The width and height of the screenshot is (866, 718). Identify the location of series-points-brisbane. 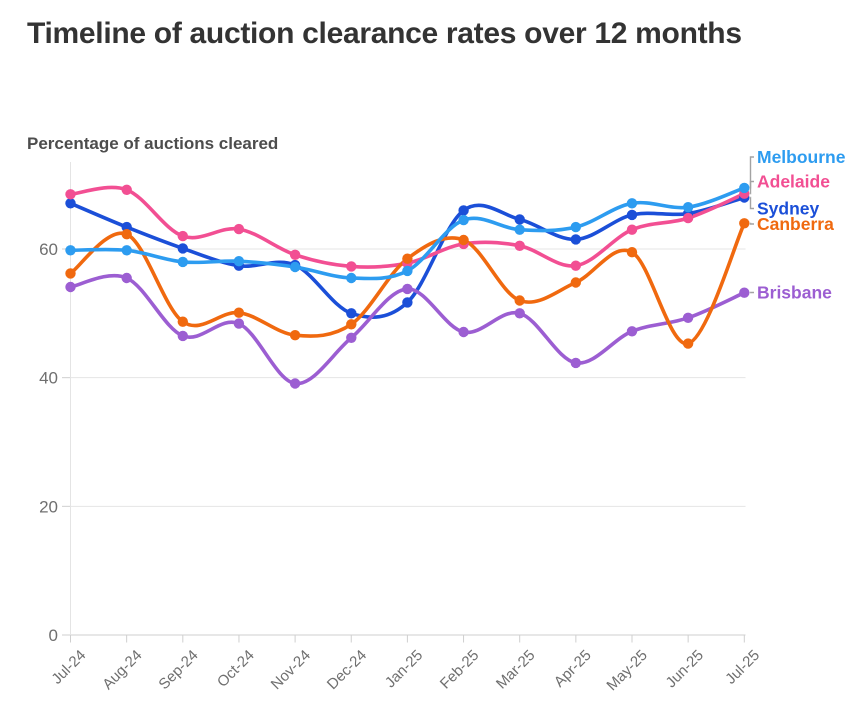
(407, 330).